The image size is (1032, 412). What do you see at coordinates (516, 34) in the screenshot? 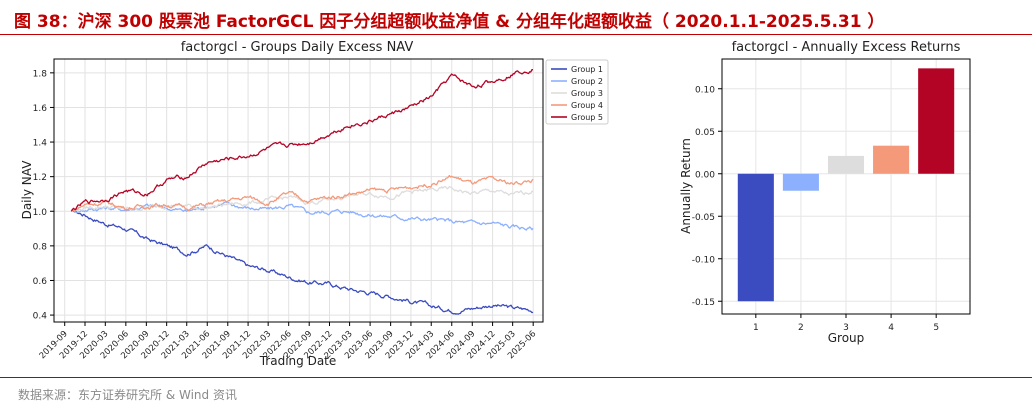
I see `header-divider` at bounding box center [516, 34].